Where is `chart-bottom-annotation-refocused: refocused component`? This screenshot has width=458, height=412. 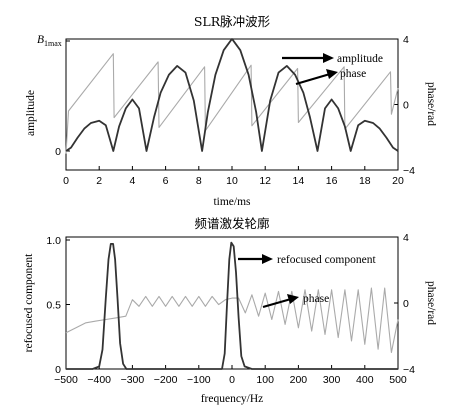 chart-bottom-annotation-refocused: refocused component is located at coordinates (307, 260).